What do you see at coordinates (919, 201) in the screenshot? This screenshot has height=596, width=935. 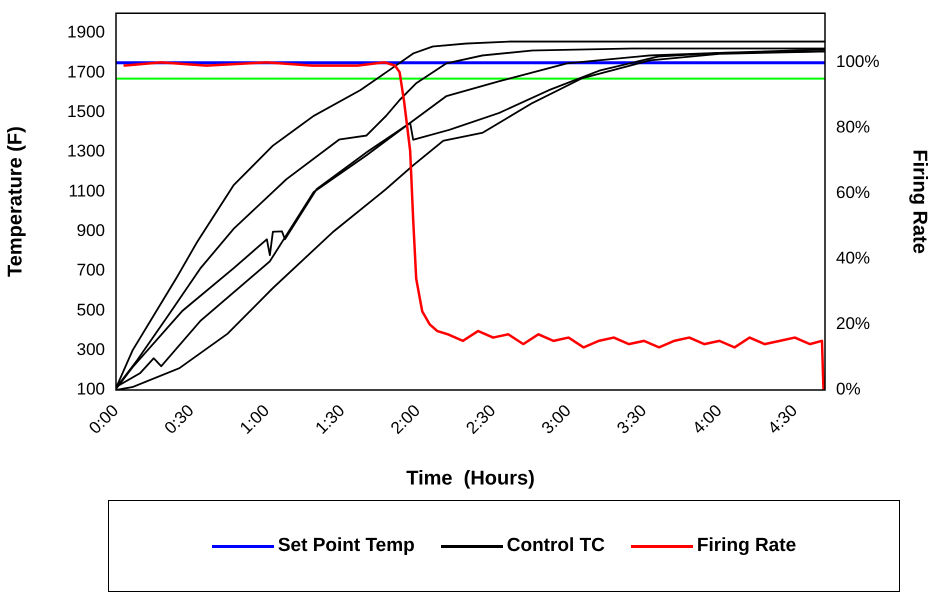 I see `y2-axis-title: Firing Rate` at bounding box center [919, 201].